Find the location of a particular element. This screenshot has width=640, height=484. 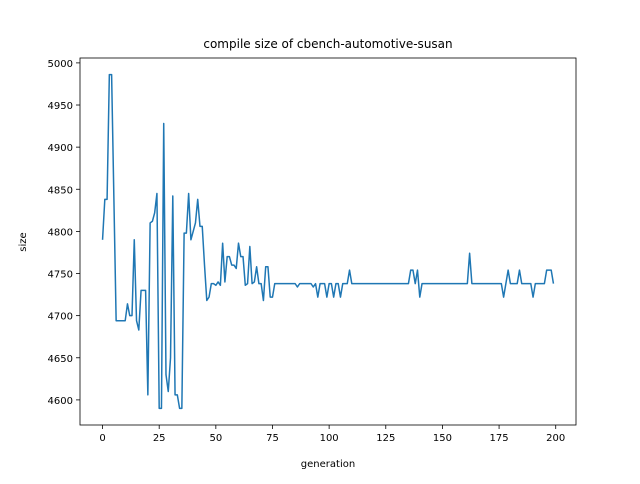

x-tick-label: 125 is located at coordinates (385, 438).